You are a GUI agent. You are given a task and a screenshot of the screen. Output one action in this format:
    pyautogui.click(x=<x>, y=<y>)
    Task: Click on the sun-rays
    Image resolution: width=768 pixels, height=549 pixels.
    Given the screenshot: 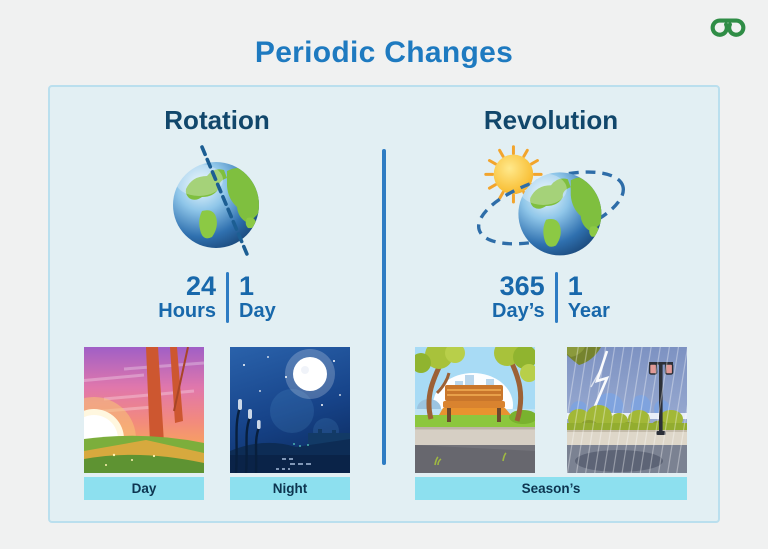 What is the action you would take?
    pyautogui.click(x=513, y=174)
    